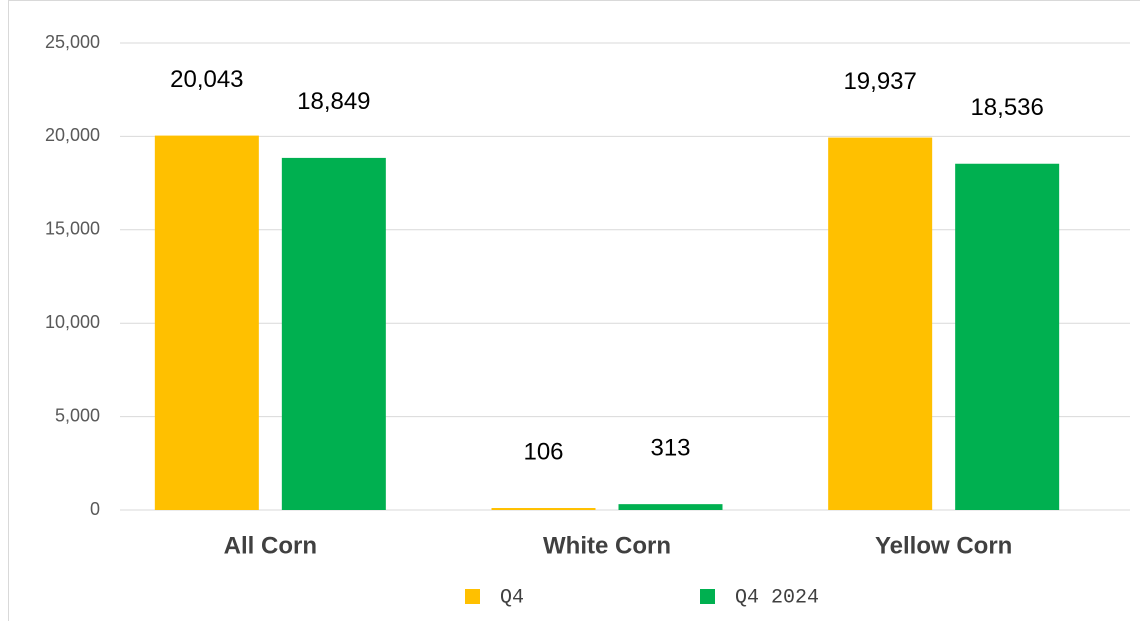 This screenshot has height=621, width=1140. What do you see at coordinates (512, 597) in the screenshot?
I see `legend-label: Q4` at bounding box center [512, 597].